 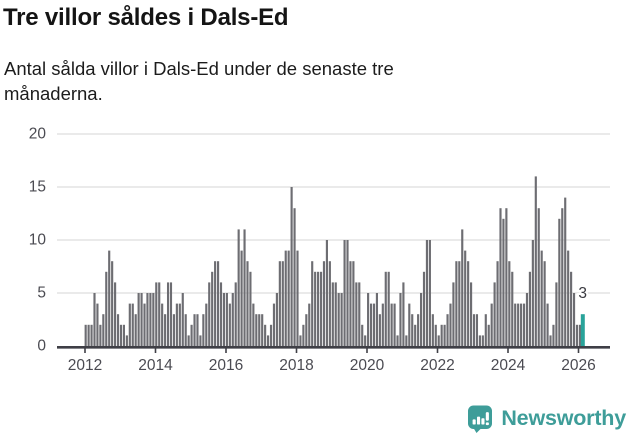 What do you see at coordinates (582, 330) in the screenshot?
I see `bar-highlight-latest` at bounding box center [582, 330].